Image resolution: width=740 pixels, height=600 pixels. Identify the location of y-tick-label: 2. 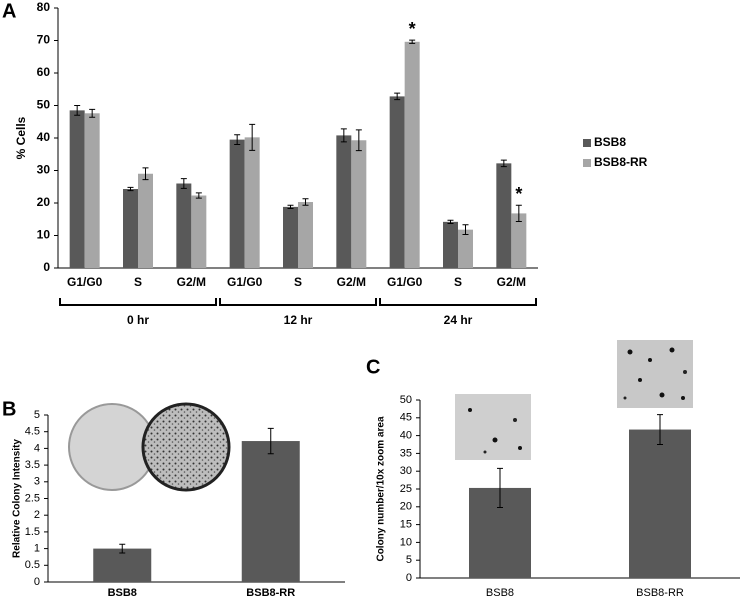
(37, 515).